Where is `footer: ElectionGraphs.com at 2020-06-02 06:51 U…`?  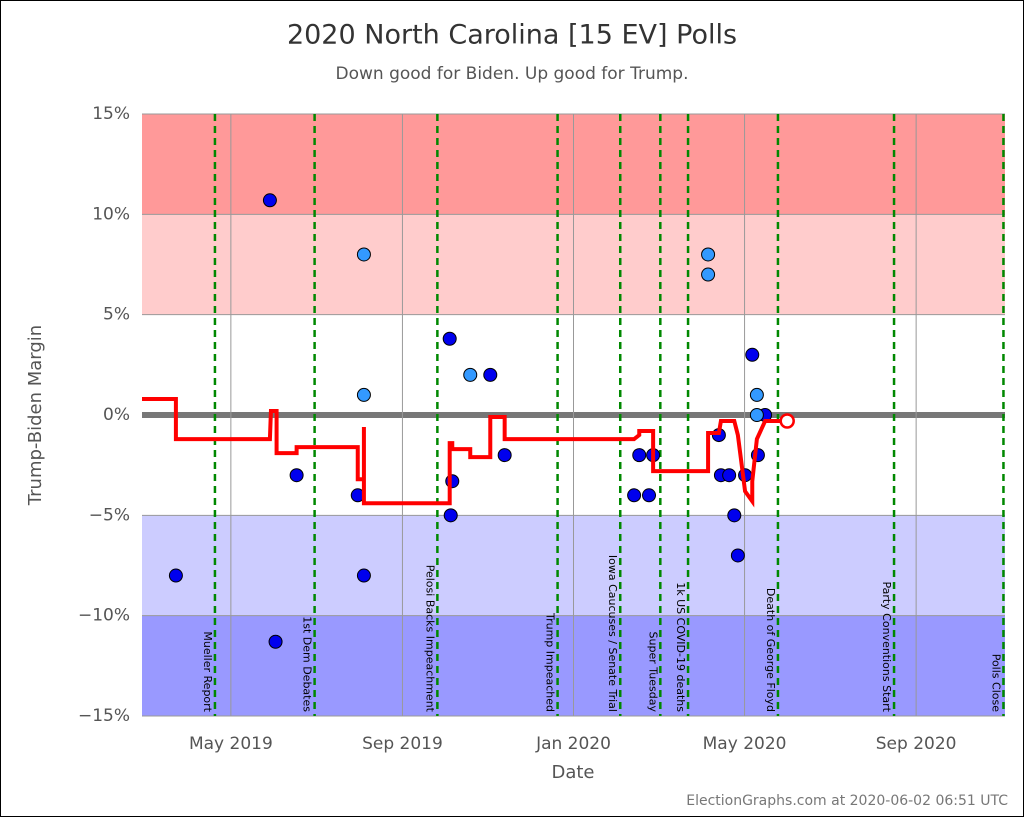
footer: ElectionGraphs.com at 2020-06-02 06:51 U… is located at coordinates (847, 801).